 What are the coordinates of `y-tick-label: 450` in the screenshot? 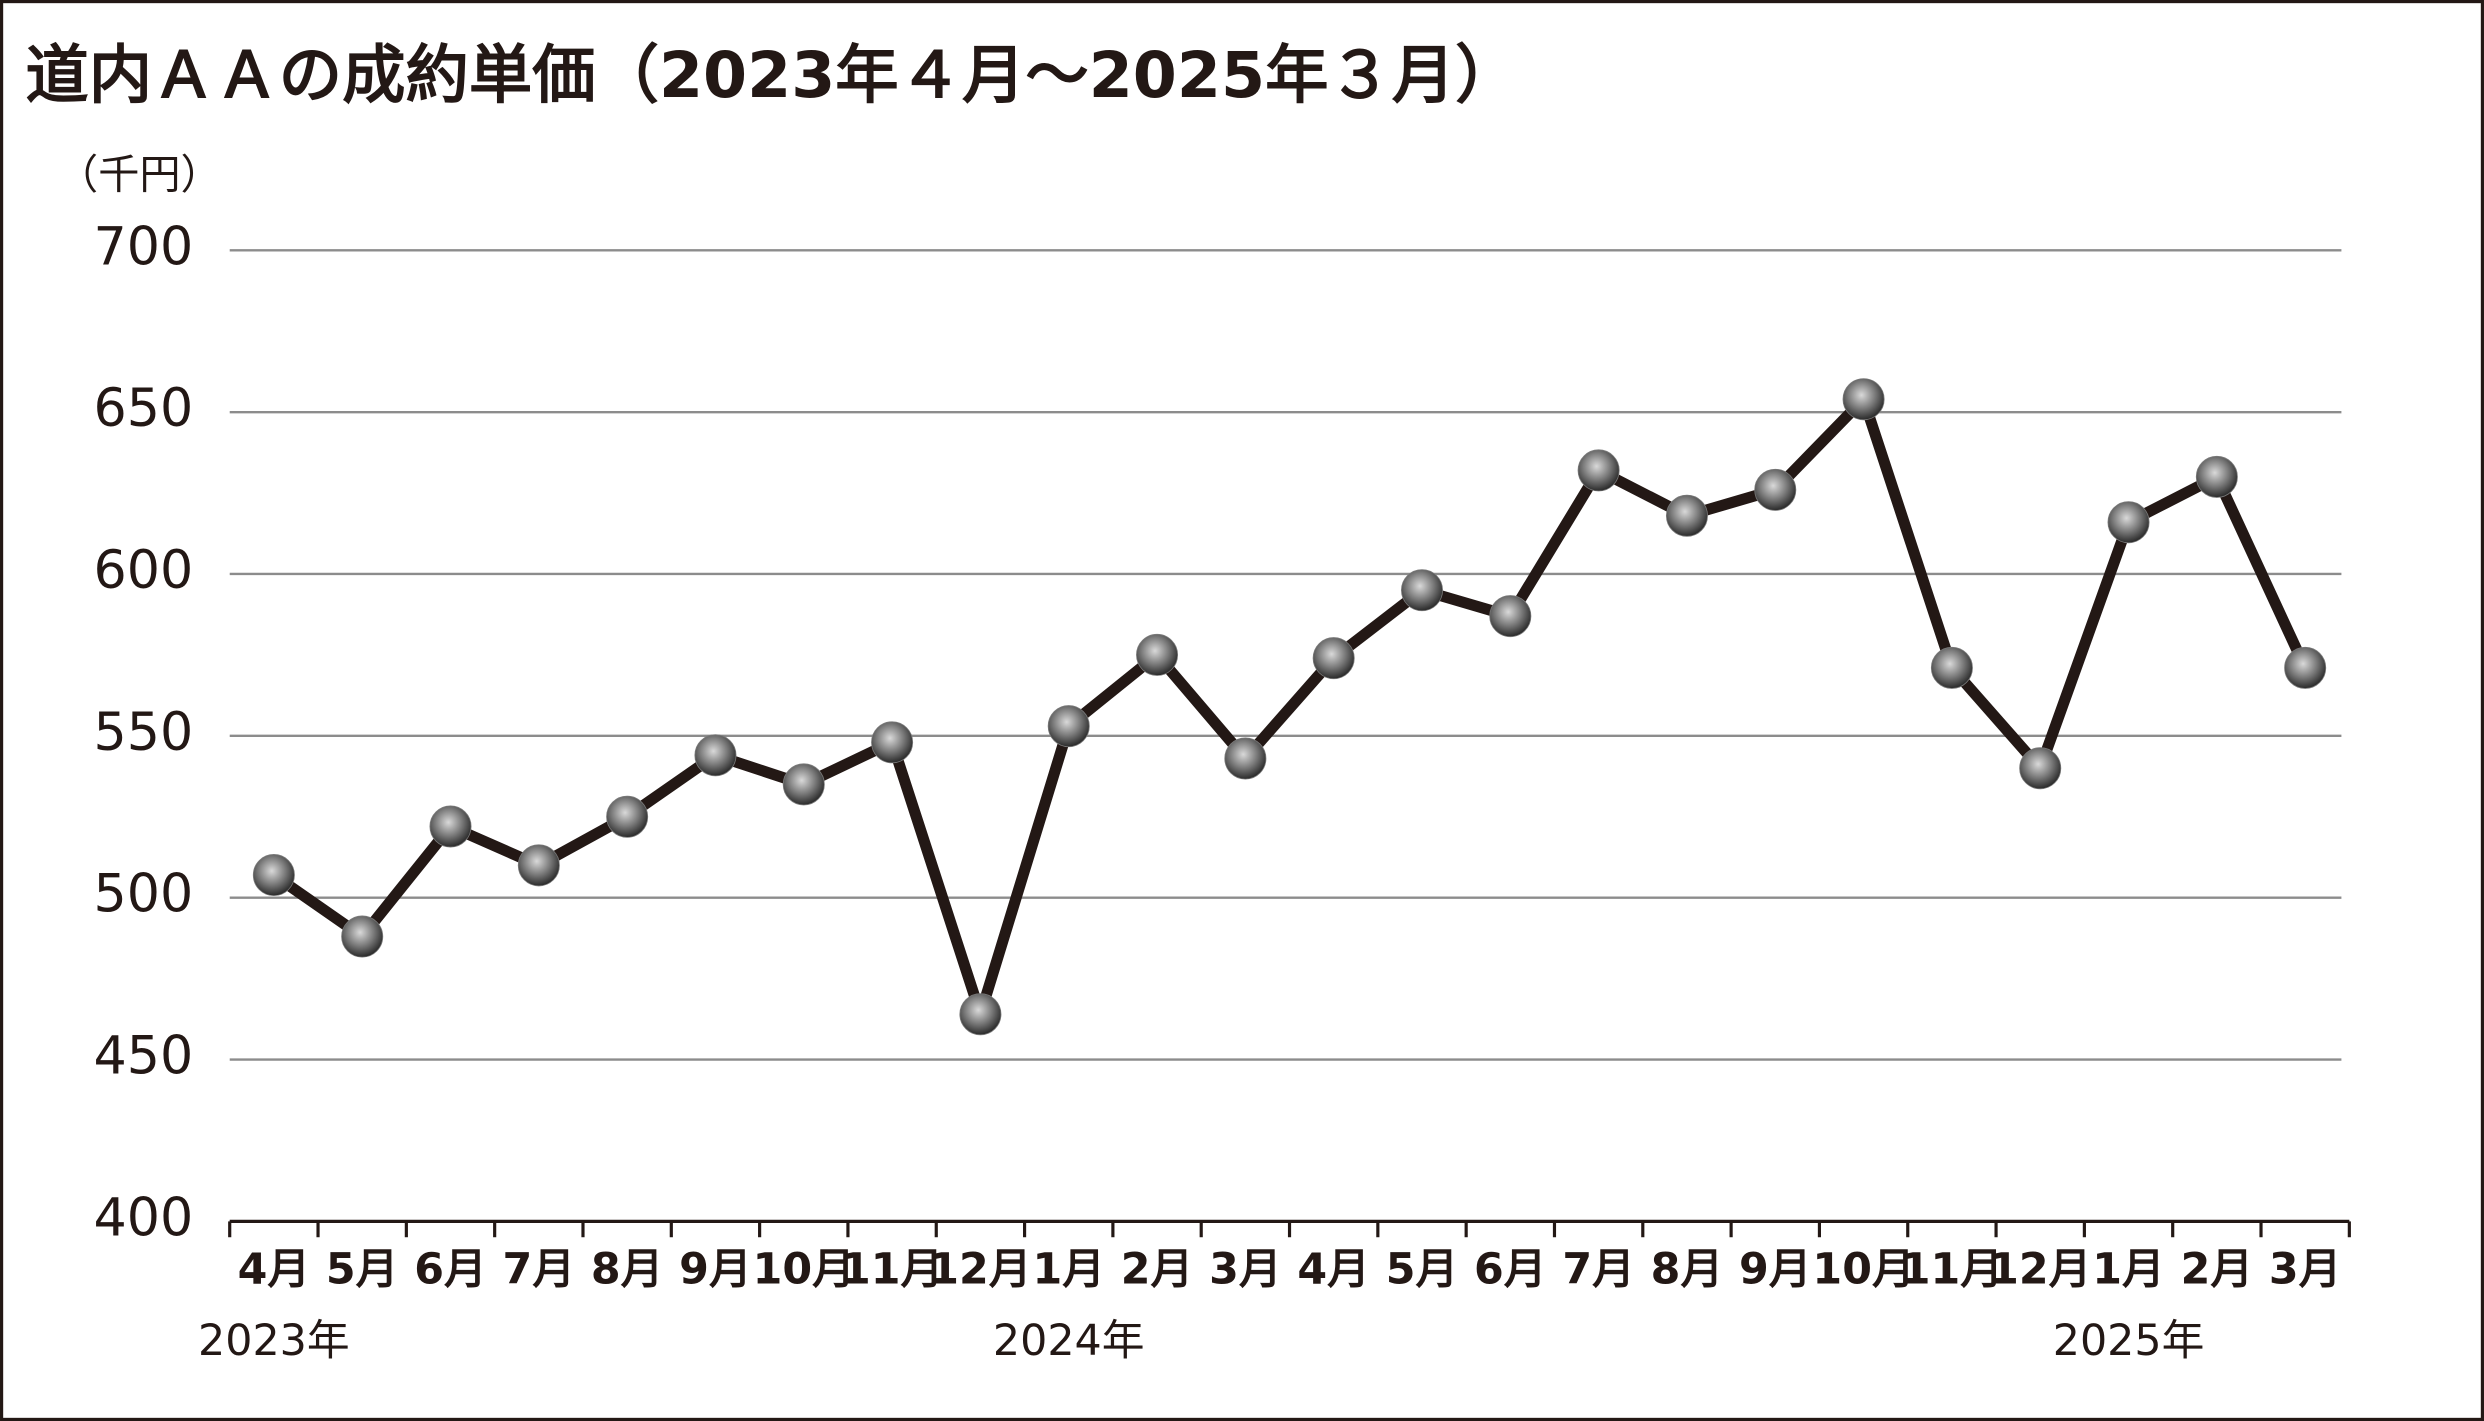 It's located at (144, 1056).